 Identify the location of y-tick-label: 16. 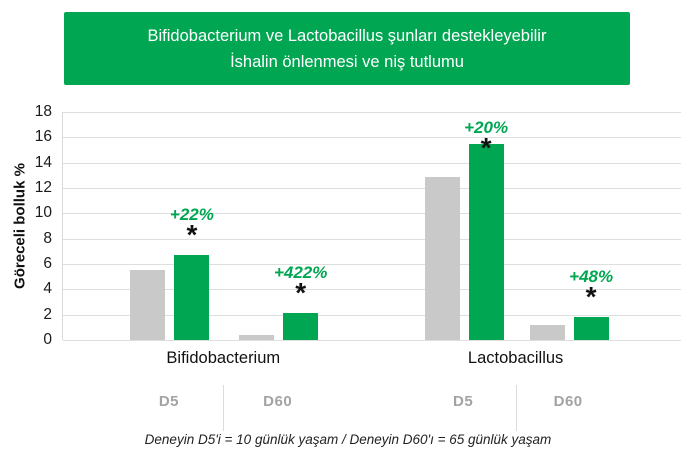
(43, 137).